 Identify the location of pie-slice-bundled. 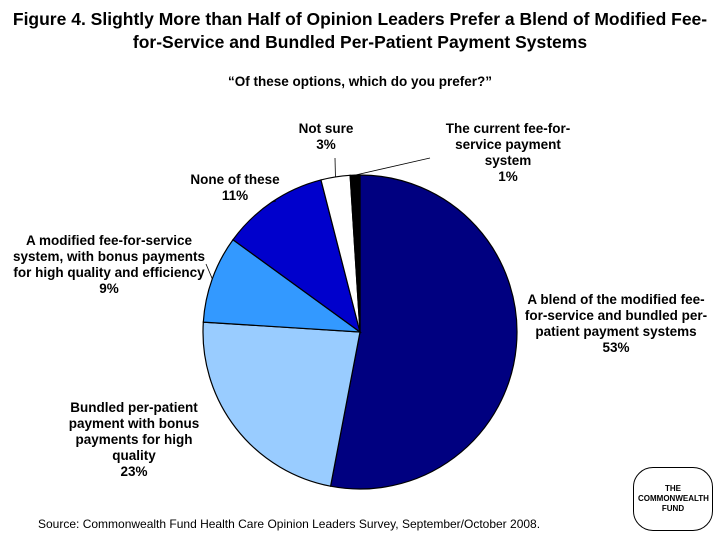
(281, 404).